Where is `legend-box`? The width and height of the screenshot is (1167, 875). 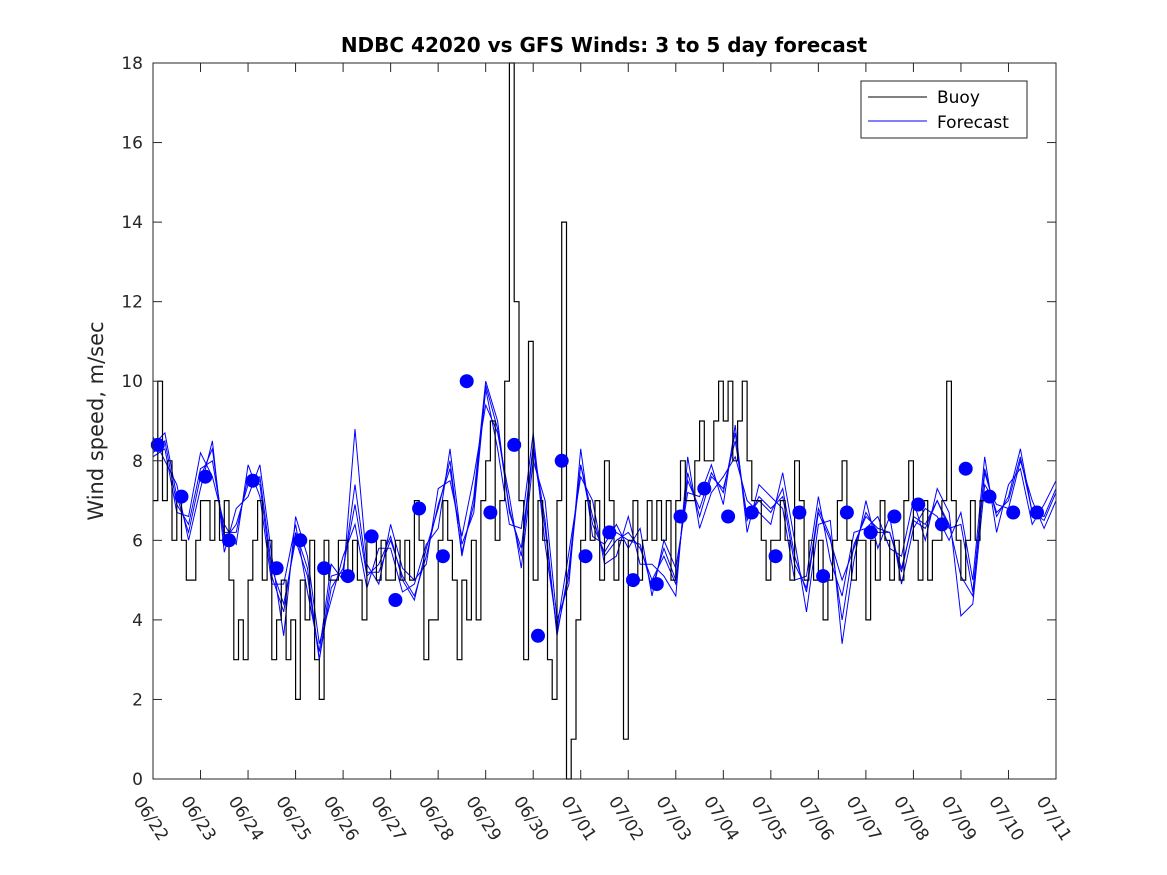
legend-box is located at coordinates (944, 109).